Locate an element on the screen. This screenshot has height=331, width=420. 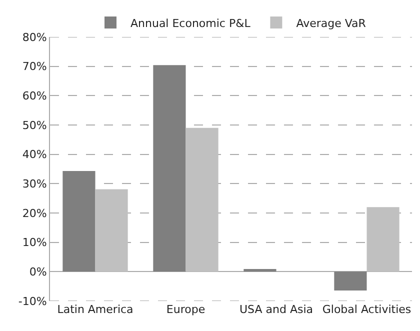
y-tick-label: -10% is located at coordinates (32, 301).